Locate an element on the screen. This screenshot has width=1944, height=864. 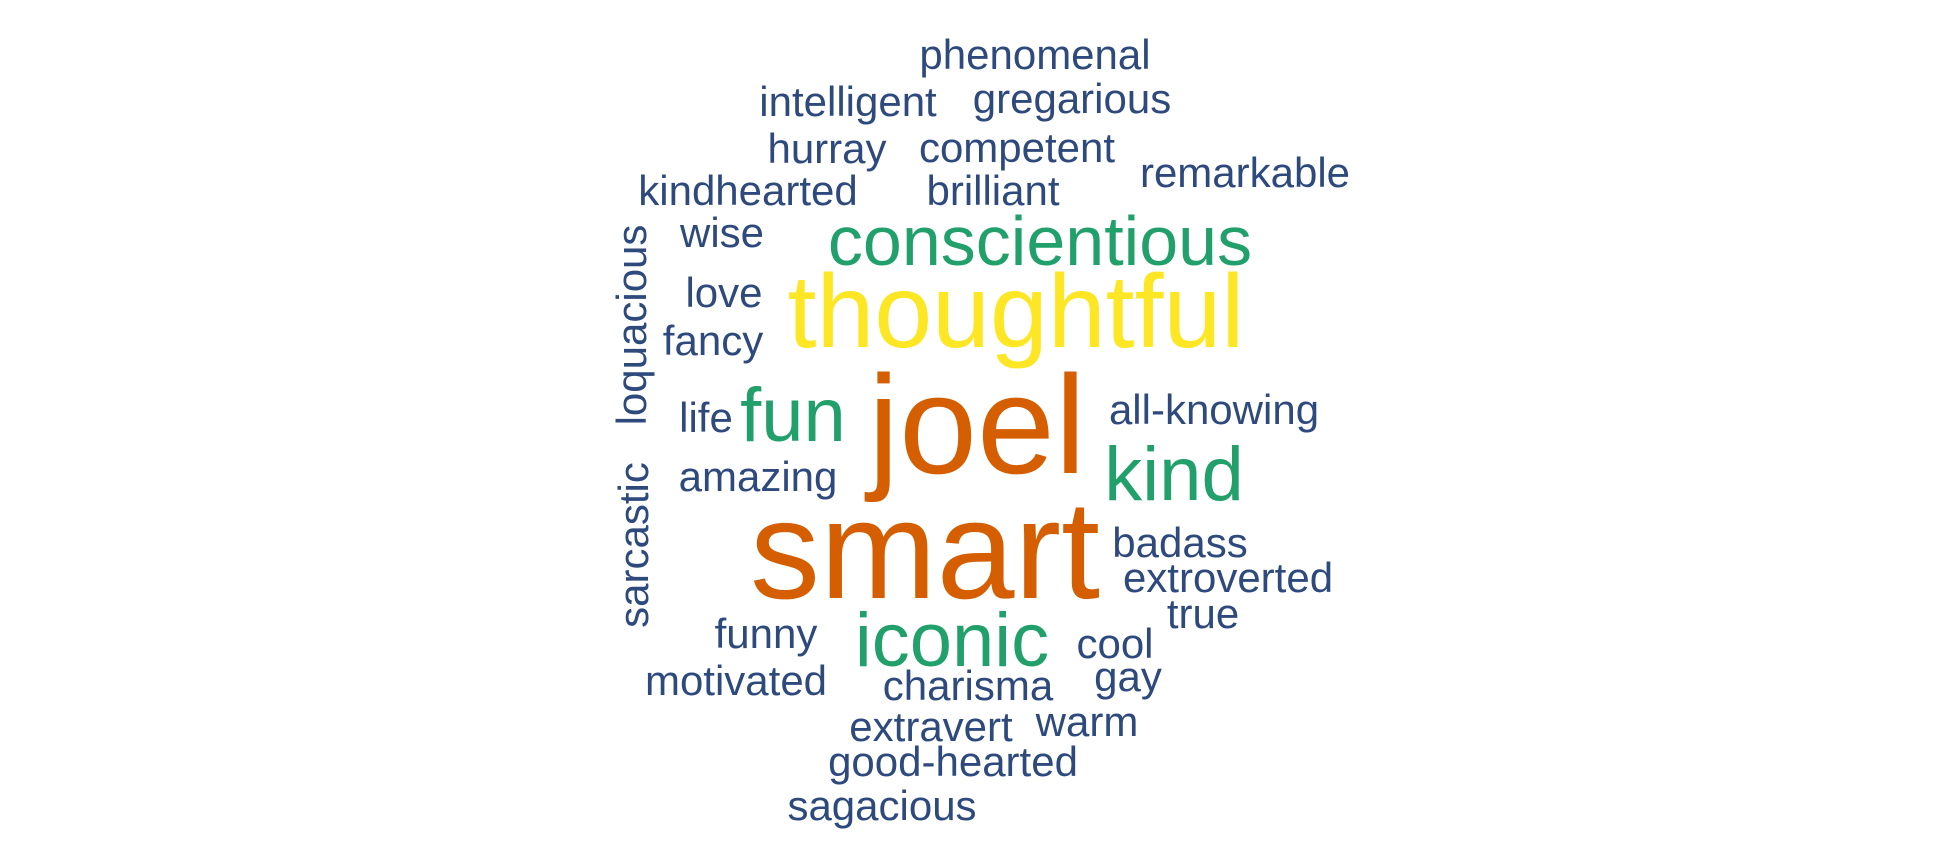
word-hurray: hurray is located at coordinates (827, 148).